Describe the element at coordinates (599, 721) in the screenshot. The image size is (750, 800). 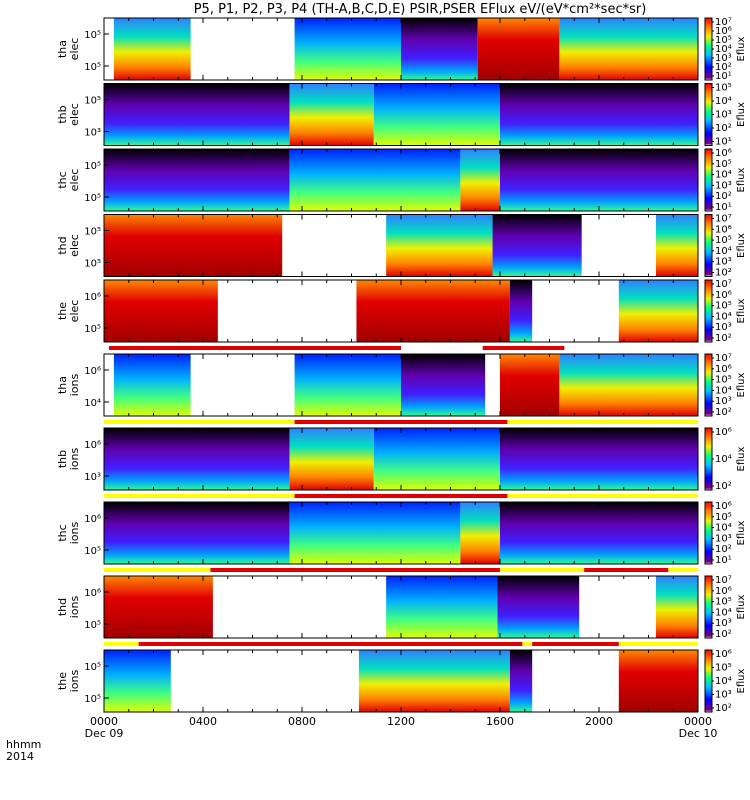
I see `x-tick-label: 2000` at that location.